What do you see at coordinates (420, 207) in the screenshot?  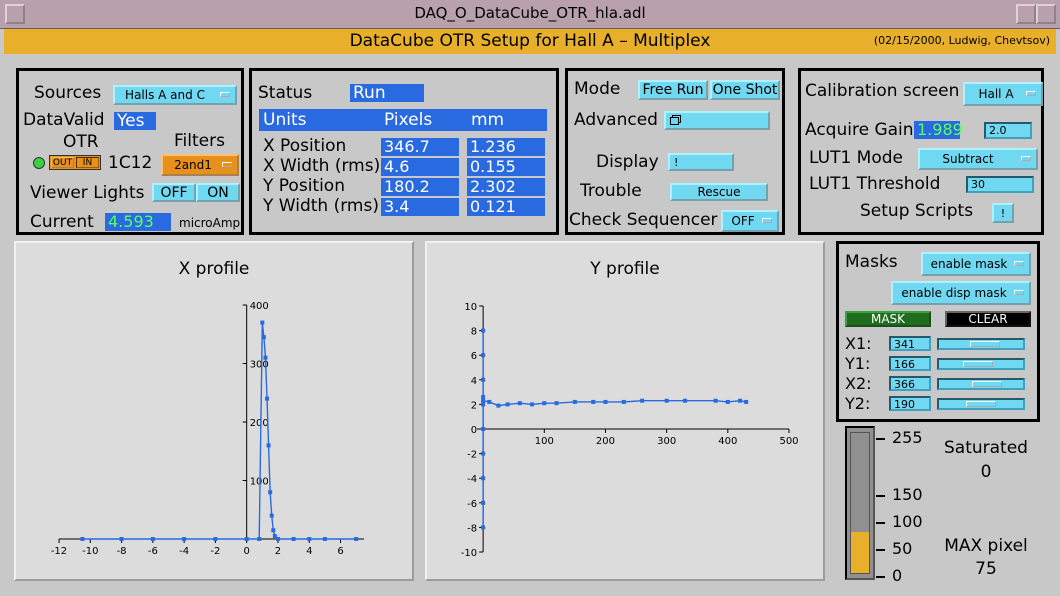 I see `row-pixels: 3.4` at bounding box center [420, 207].